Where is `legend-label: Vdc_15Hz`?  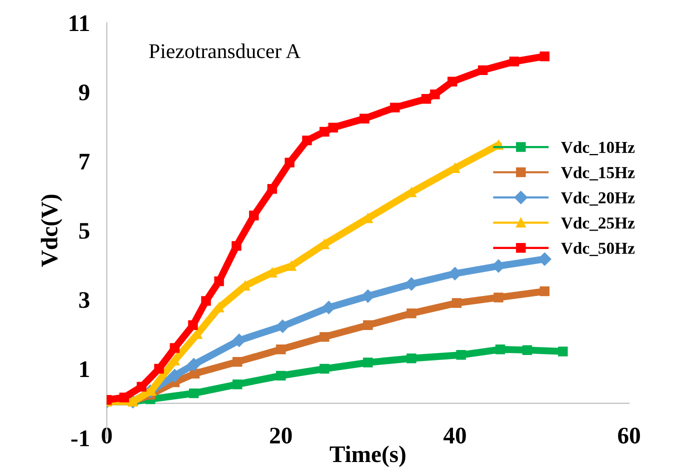
legend-label: Vdc_15Hz is located at coordinates (598, 173).